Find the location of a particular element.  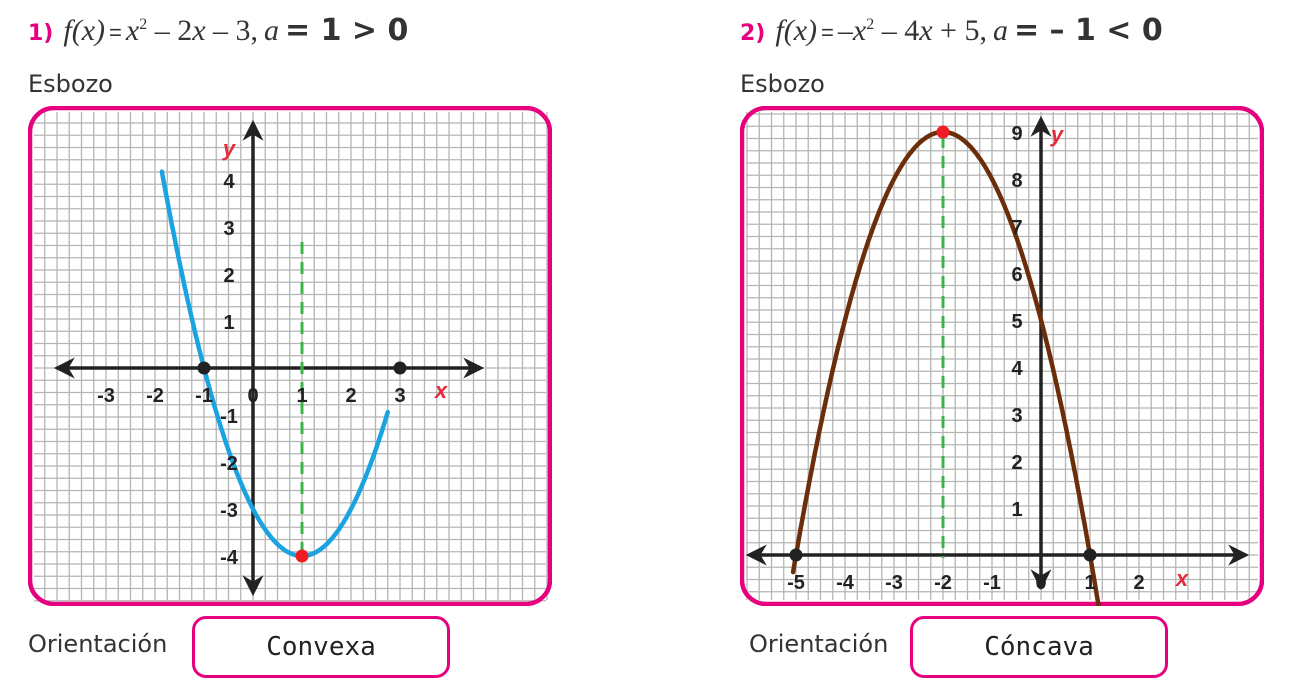

problem-1-title: 1) f(x) = x2 – 2x – 3, a = 1 > 0 is located at coordinates (218, 29).